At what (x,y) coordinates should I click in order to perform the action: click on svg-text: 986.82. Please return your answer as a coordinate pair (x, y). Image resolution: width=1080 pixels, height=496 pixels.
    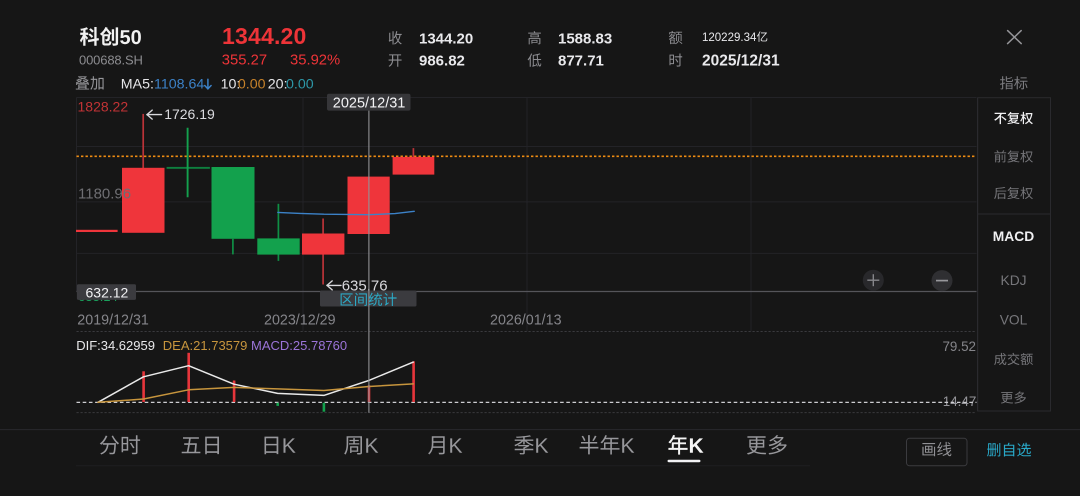
    Looking at the image, I should click on (442, 61).